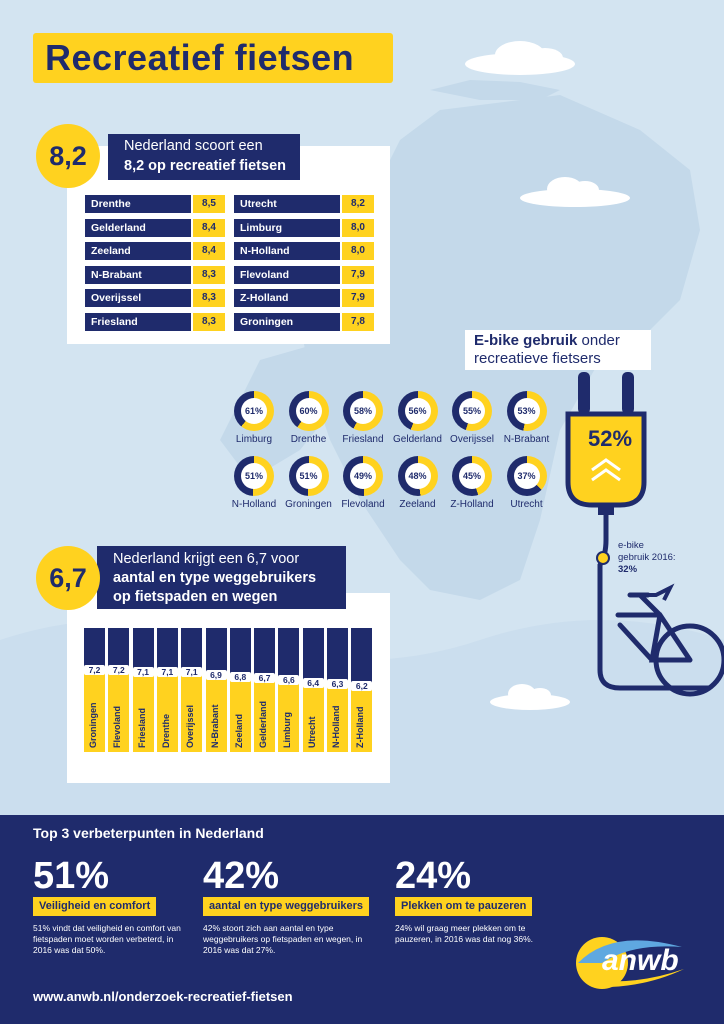 Image resolution: width=724 pixels, height=1024 pixels. Describe the element at coordinates (358, 321) in the screenshot. I see `rating-score: 7,8` at that location.